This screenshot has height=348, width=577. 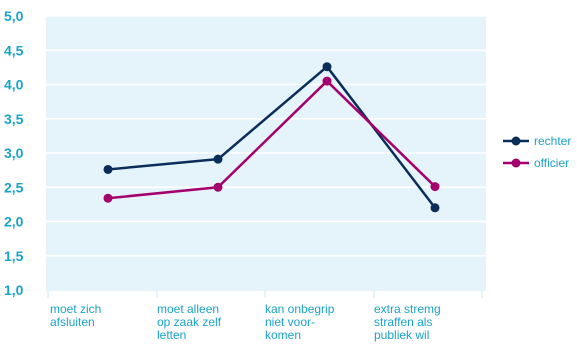 What do you see at coordinates (551, 163) in the screenshot?
I see `legend-label: officier` at bounding box center [551, 163].